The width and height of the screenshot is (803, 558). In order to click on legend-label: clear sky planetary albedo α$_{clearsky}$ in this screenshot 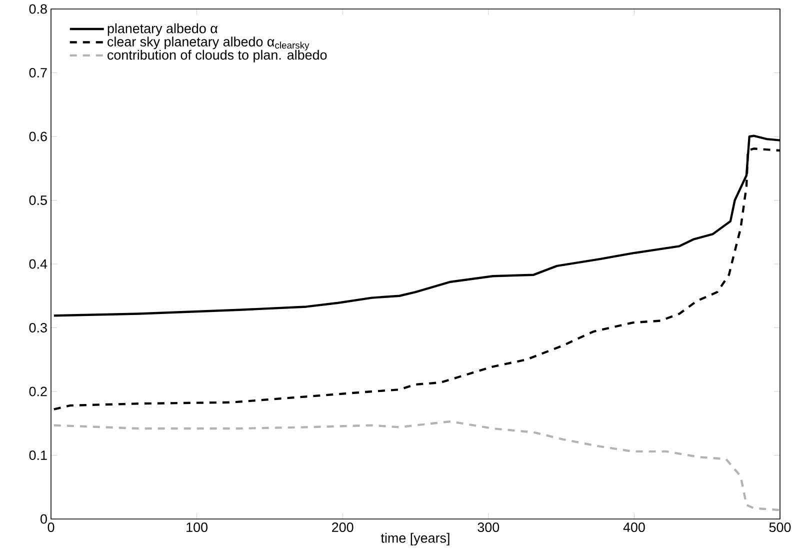, I will do `click(209, 43)`.